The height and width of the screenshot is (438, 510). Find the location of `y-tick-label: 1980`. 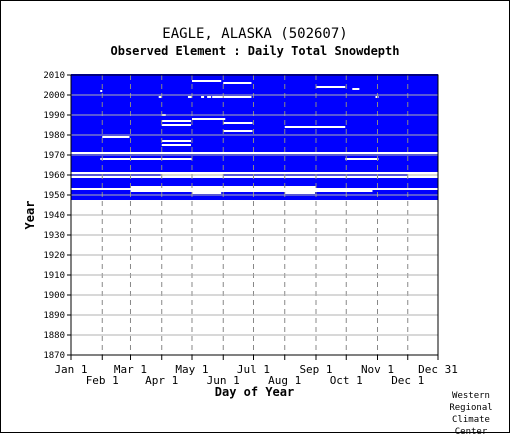

y-tick-label: 1980 is located at coordinates (54, 136).